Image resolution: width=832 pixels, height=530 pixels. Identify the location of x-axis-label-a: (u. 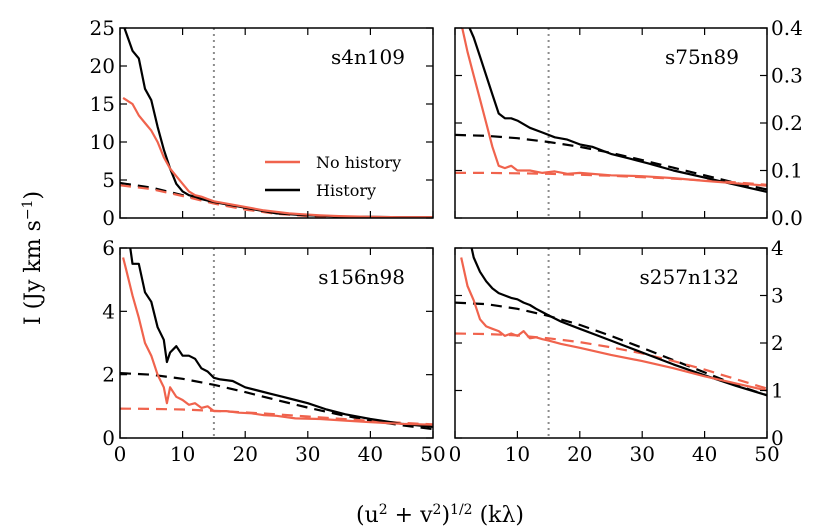
(367, 515).